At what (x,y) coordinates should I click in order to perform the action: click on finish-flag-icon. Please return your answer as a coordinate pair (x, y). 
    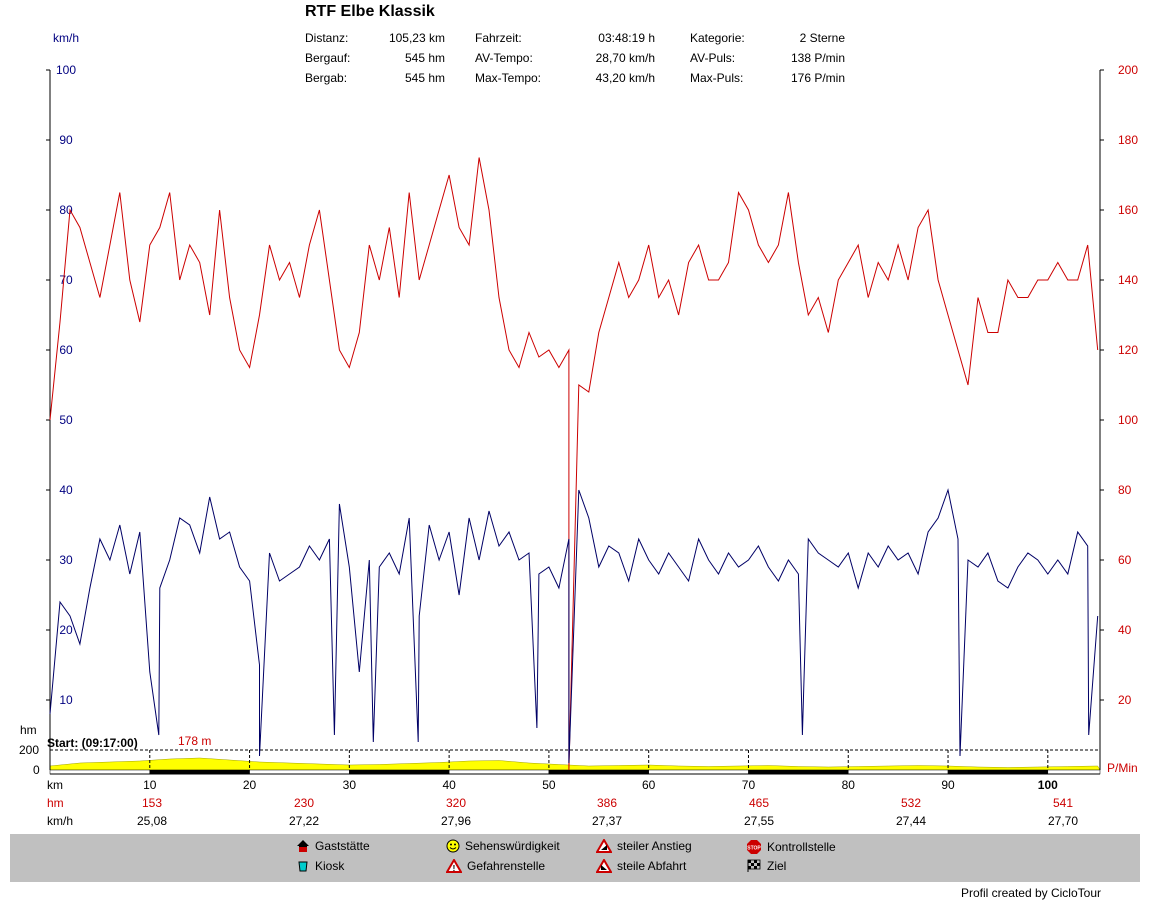
    Looking at the image, I should click on (754, 865).